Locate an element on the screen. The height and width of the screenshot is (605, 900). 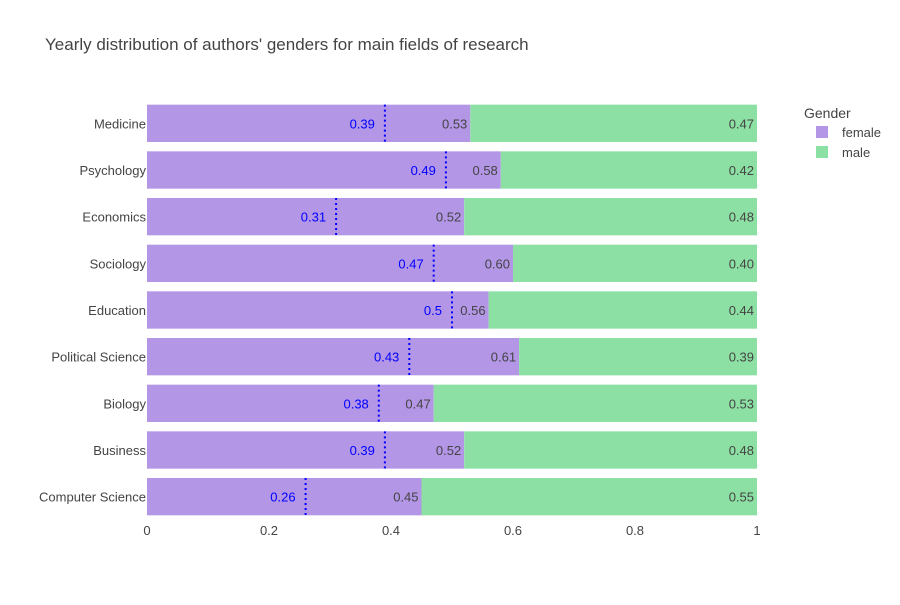
bar-label-male: 0.53 is located at coordinates (741, 403).